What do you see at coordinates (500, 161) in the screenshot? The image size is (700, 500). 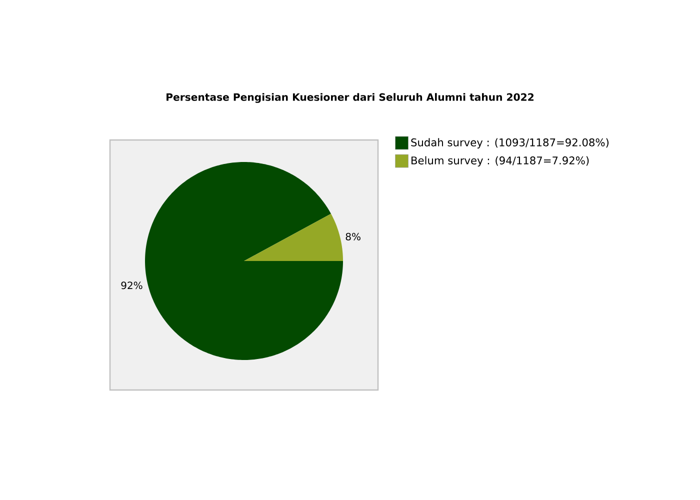 I see `legend-label: Belum survey : (94/1187=7.92%)` at bounding box center [500, 161].